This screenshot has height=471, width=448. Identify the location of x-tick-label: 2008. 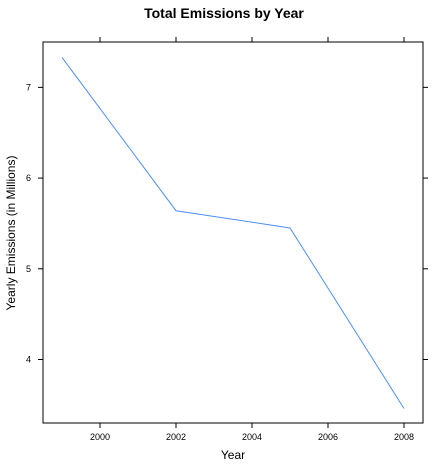
(404, 437).